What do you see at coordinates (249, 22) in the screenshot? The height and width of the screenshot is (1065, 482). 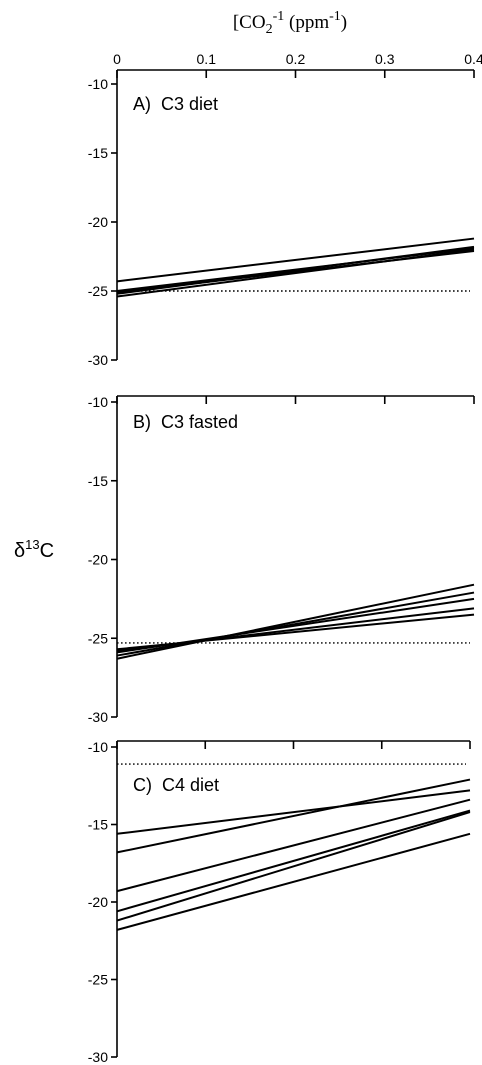 I see `top-axis-title-main: [CO` at bounding box center [249, 22].